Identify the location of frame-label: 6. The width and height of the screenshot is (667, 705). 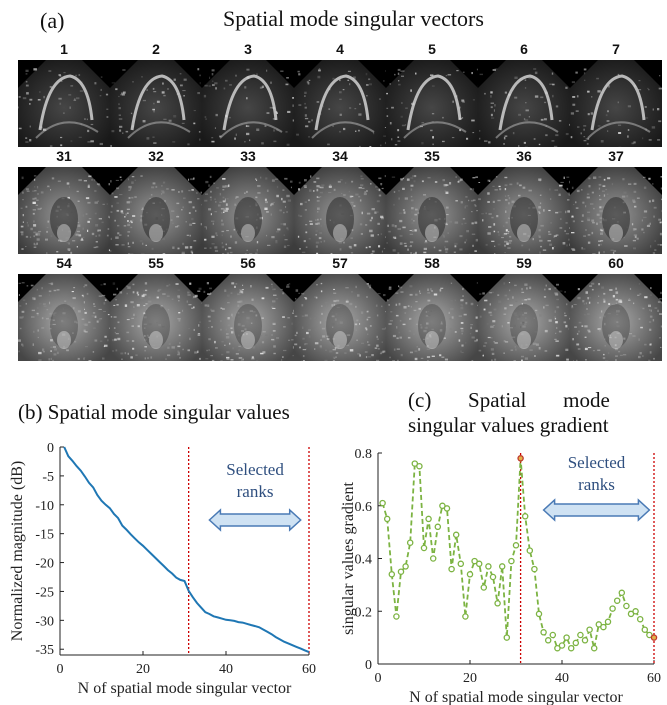
(524, 49).